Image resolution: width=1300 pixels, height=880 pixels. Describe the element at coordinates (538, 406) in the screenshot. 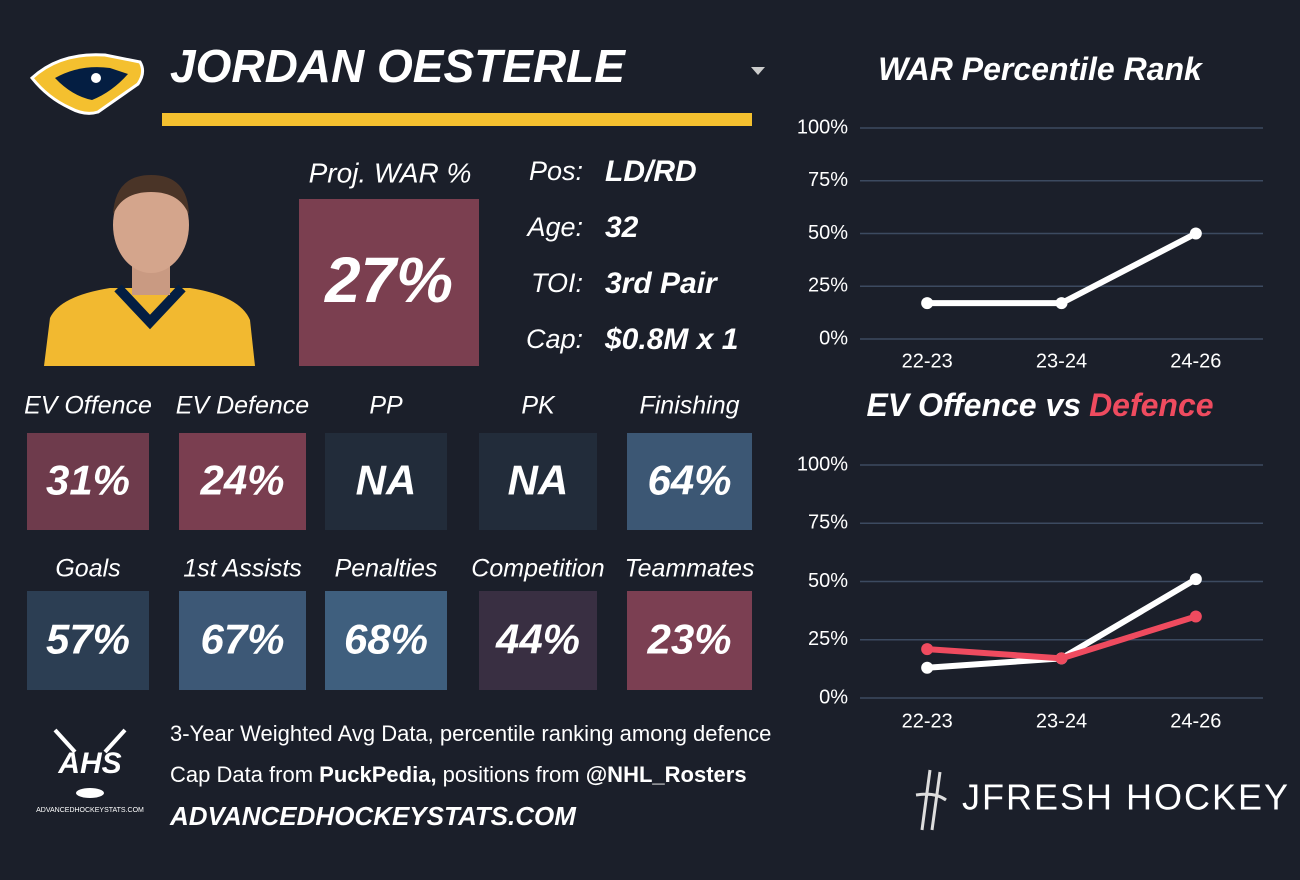

I see `tile-label: PK` at that location.